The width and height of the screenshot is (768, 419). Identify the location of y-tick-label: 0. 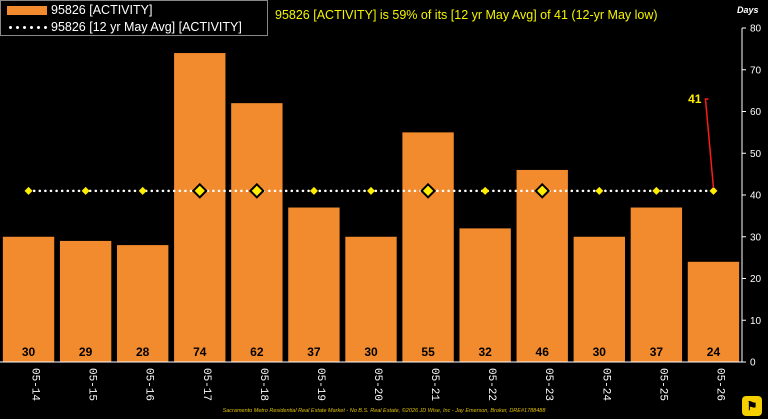
(753, 363).